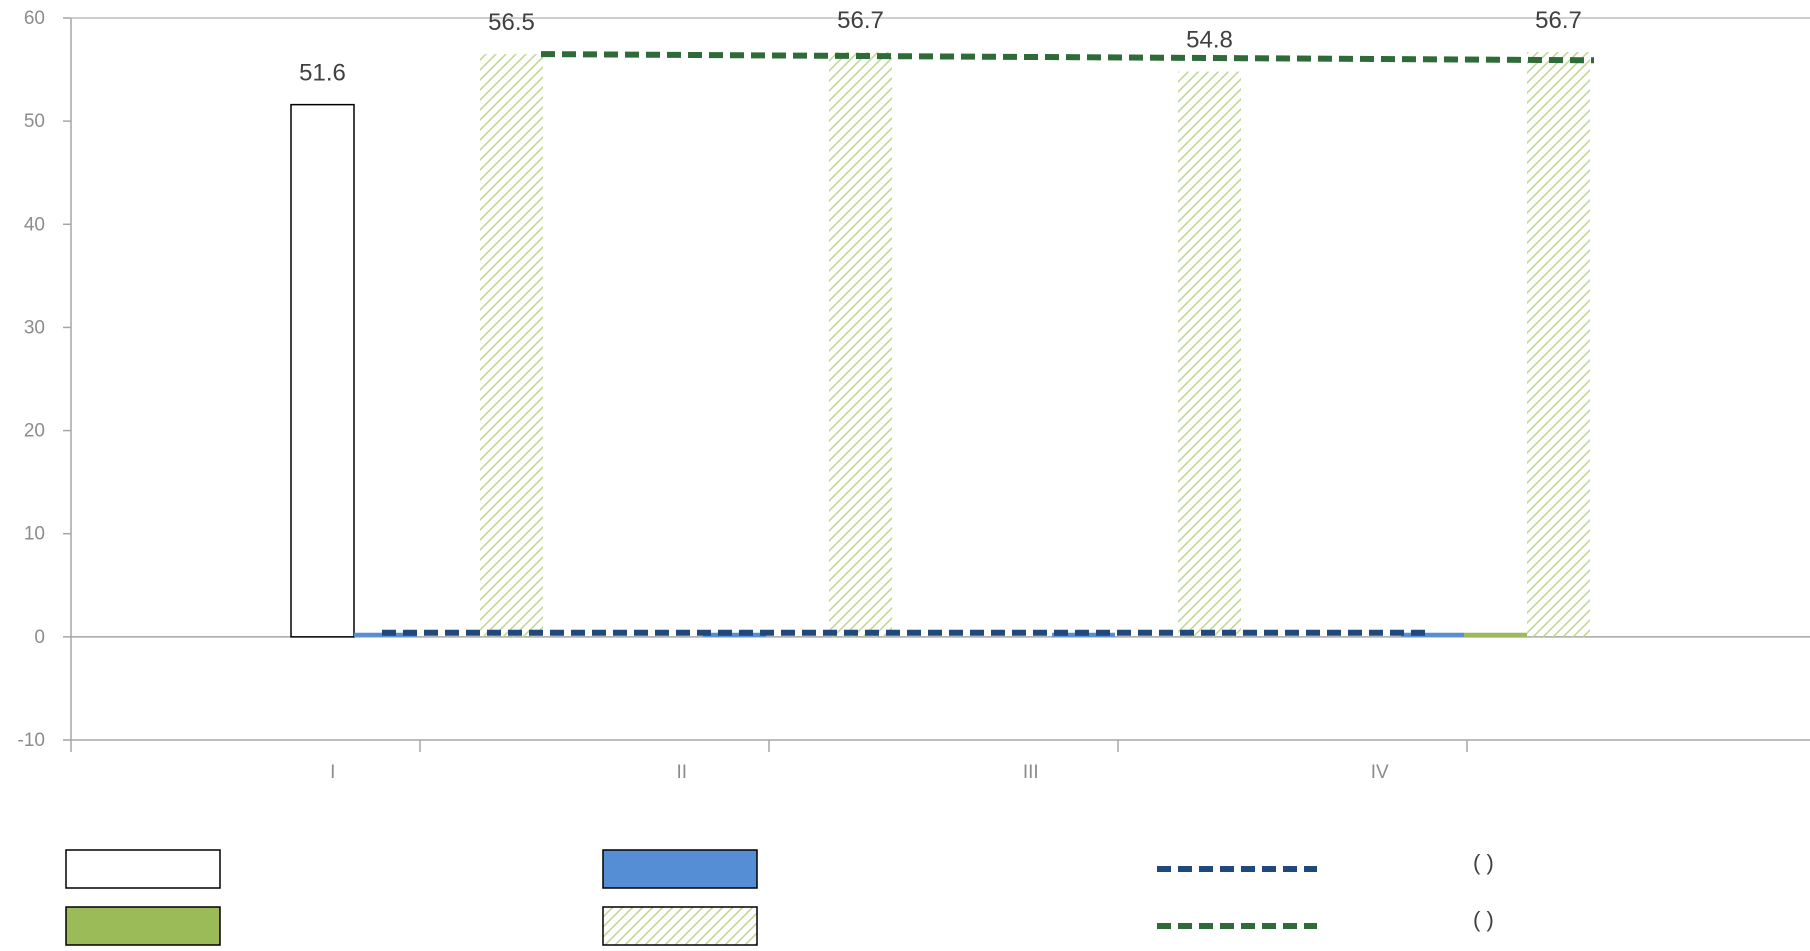 The height and width of the screenshot is (951, 1810). I want to click on y-tick-label: 20, so click(34, 431).